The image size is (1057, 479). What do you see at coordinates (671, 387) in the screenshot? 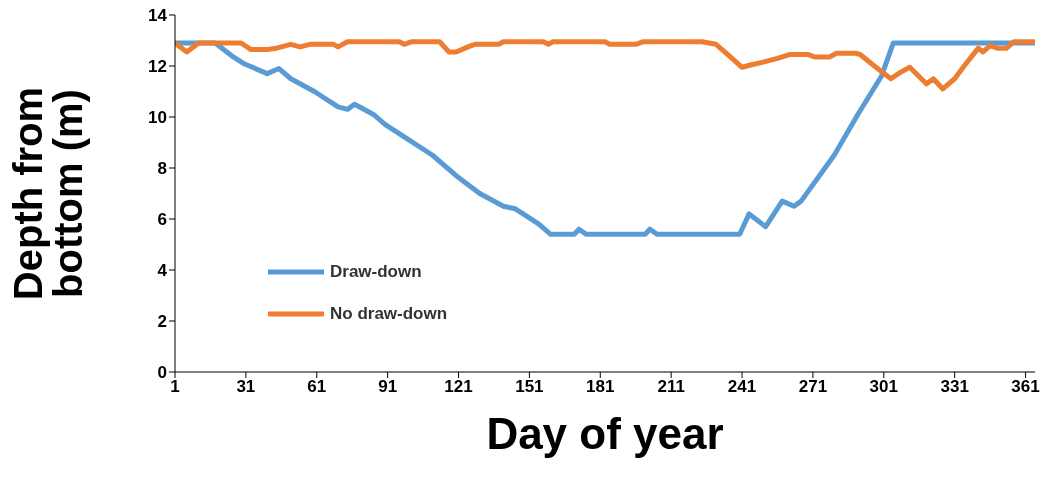
I see `x-tick-label: 211` at bounding box center [671, 387].